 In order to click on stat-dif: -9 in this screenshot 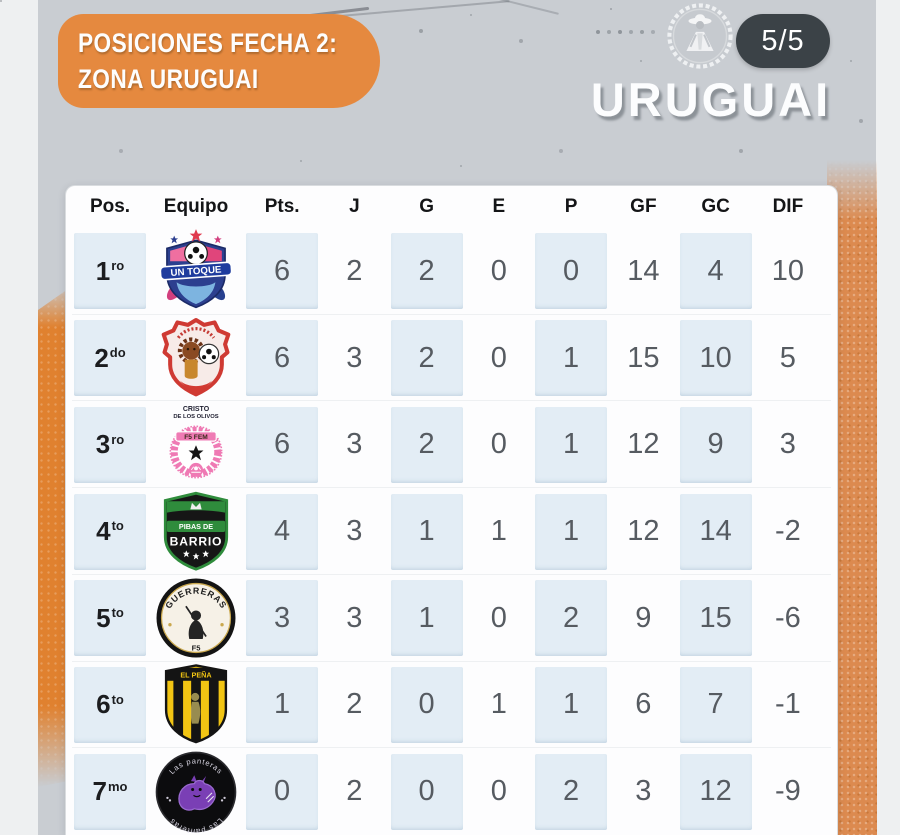, I will do `click(787, 791)`.